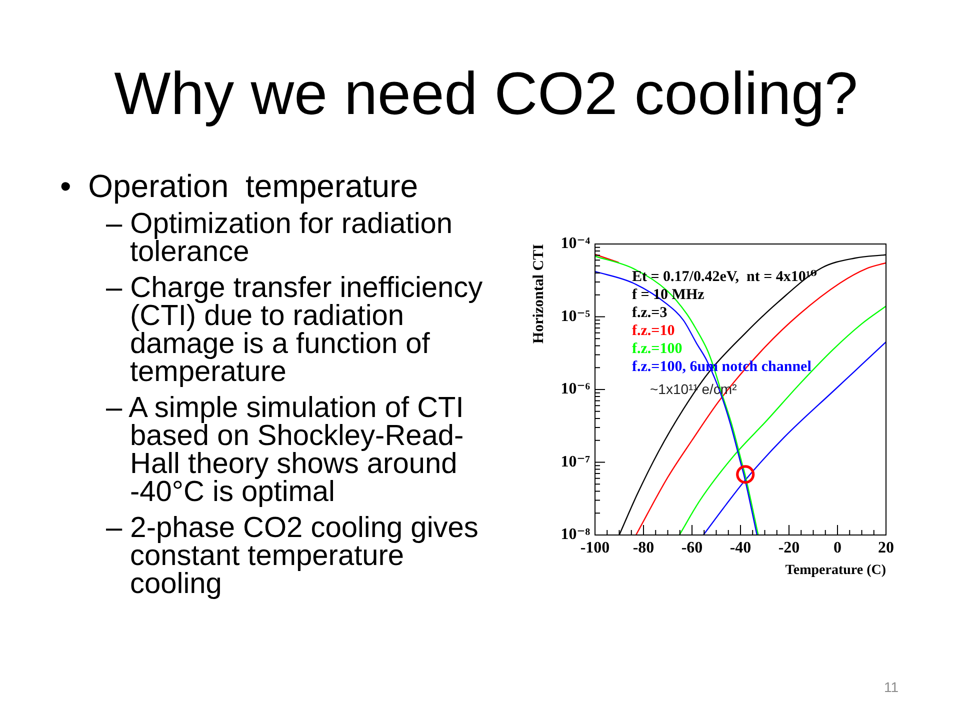  Describe the element at coordinates (285, 450) in the screenshot. I see `text: – A simple simulation of CTI based on Shockley-Read-Hall theory shows around -40°C is optimal` at that location.